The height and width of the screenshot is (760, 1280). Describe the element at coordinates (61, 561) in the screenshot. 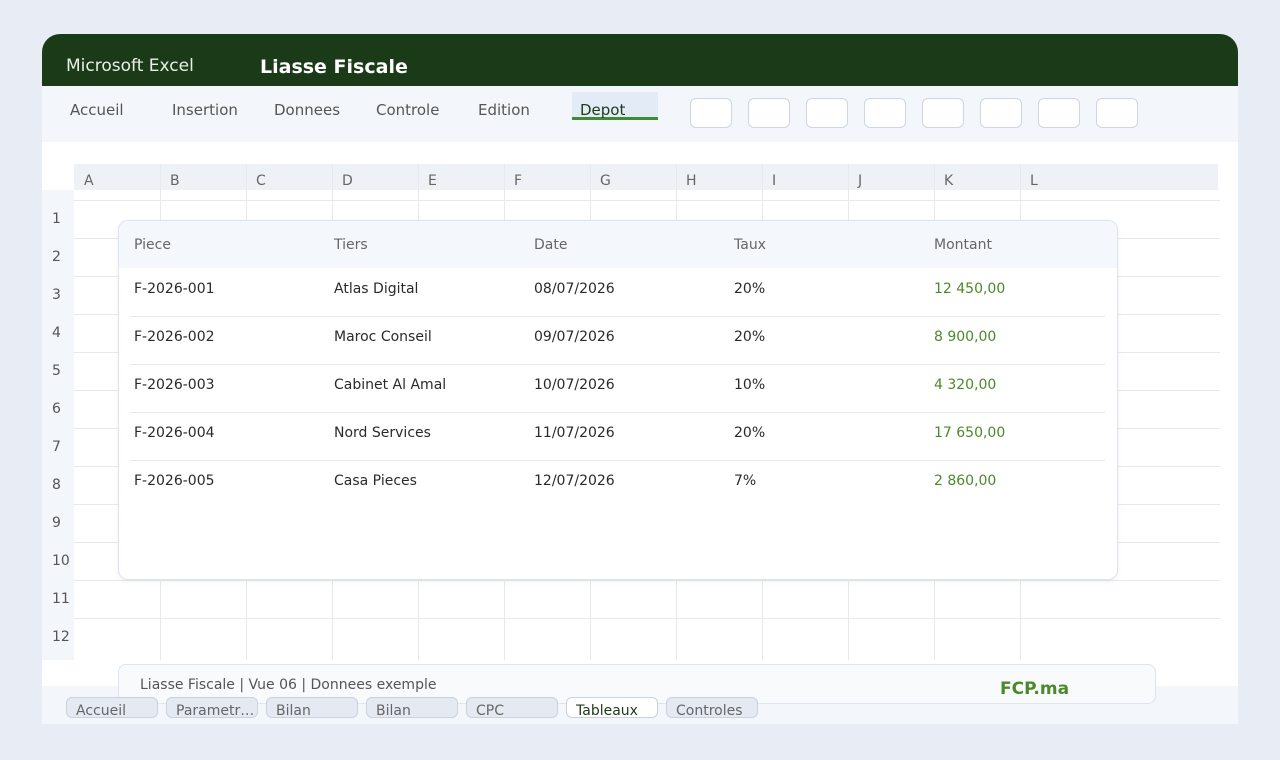

I see `row-label: 10` at that location.